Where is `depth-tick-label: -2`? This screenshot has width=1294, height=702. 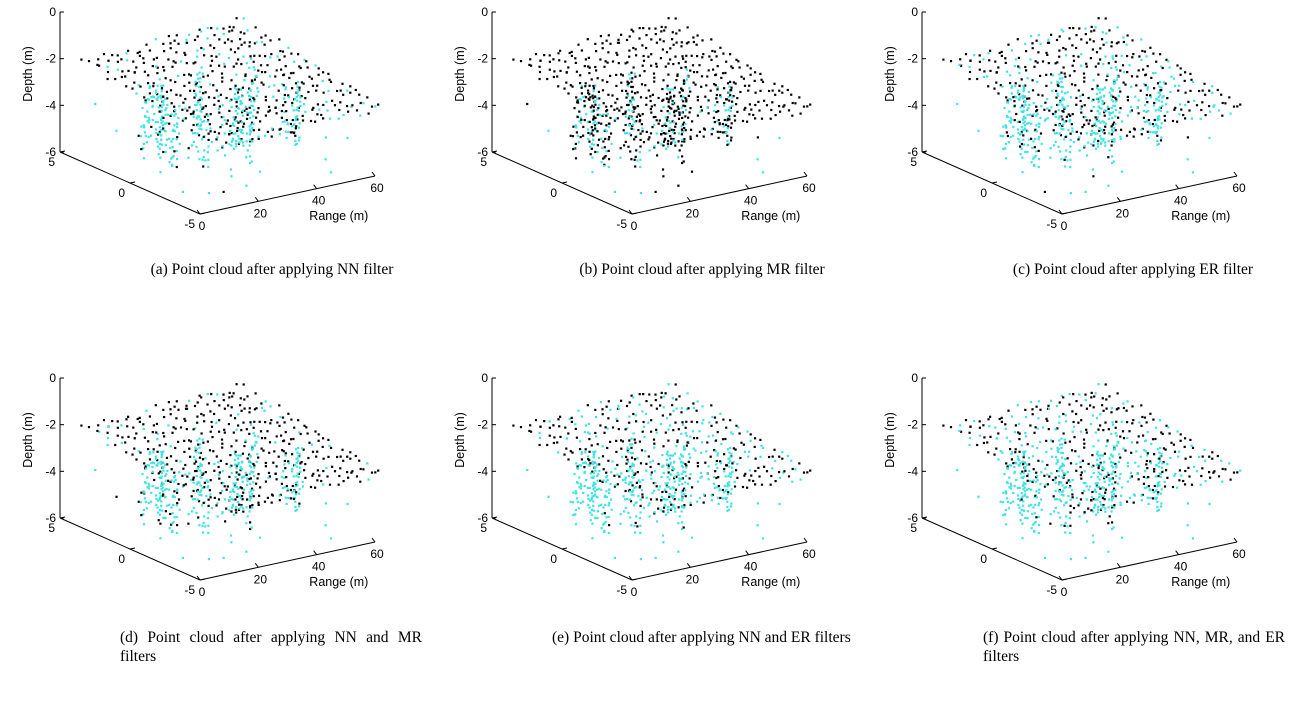
depth-tick-label: -2 is located at coordinates (912, 425).